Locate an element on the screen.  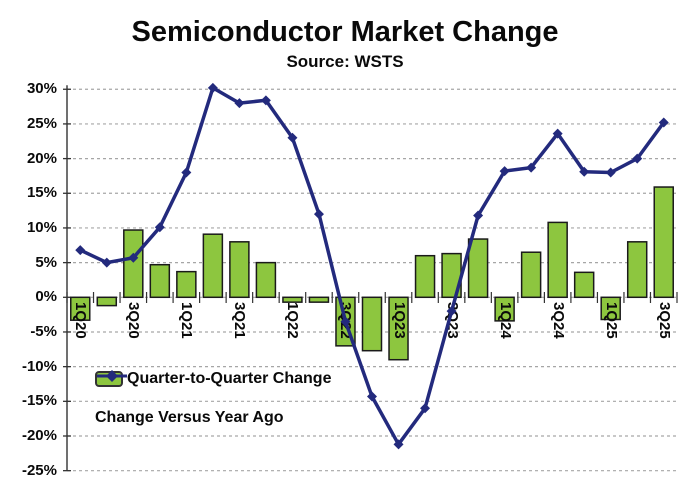
data-point-3Q24 is located at coordinates (557, 133).